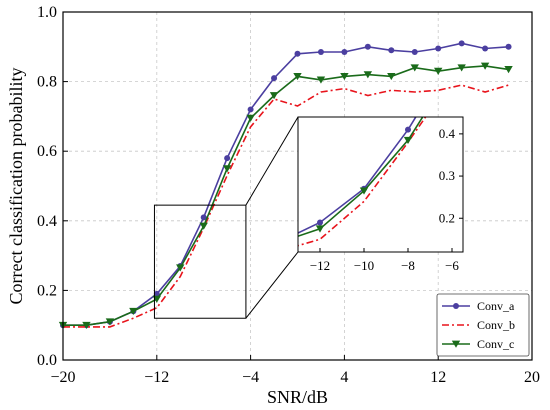 The width and height of the screenshot is (550, 410). Describe the element at coordinates (47, 12) in the screenshot. I see `y-tick-label: 1.0` at that location.